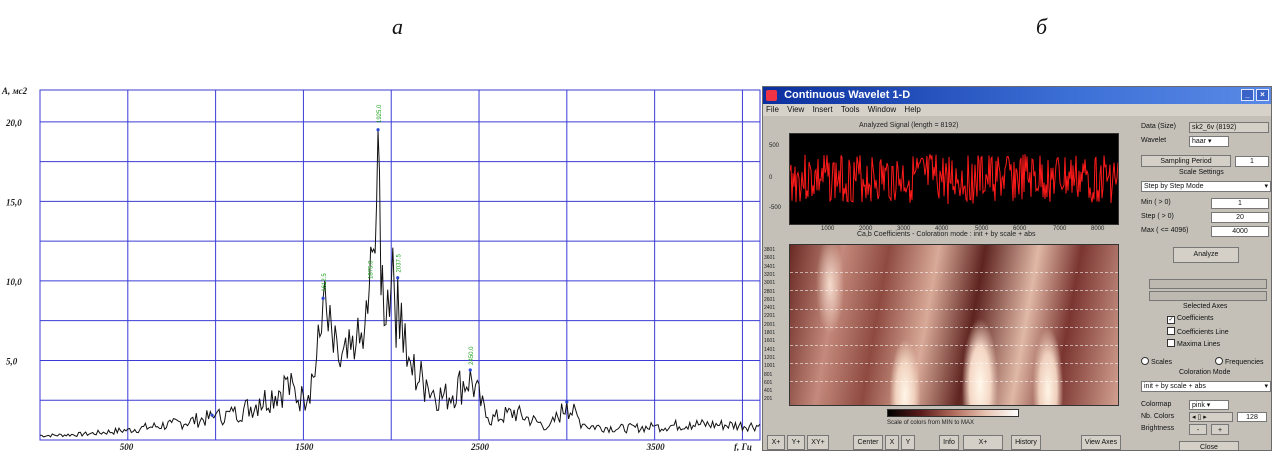 Image resolution: width=1272 pixels, height=451 pixels. What do you see at coordinates (325, 282) in the screenshot?
I see `peak-label: 1612.5` at bounding box center [325, 282].